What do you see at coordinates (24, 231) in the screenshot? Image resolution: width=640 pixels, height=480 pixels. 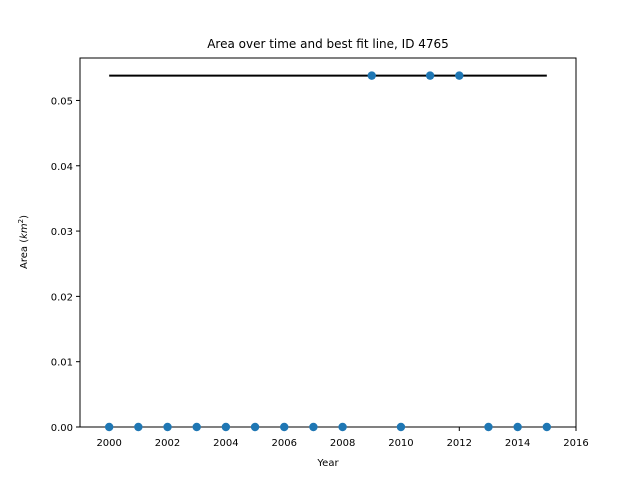 I see `y-axis-label-unit: km` at bounding box center [24, 231].